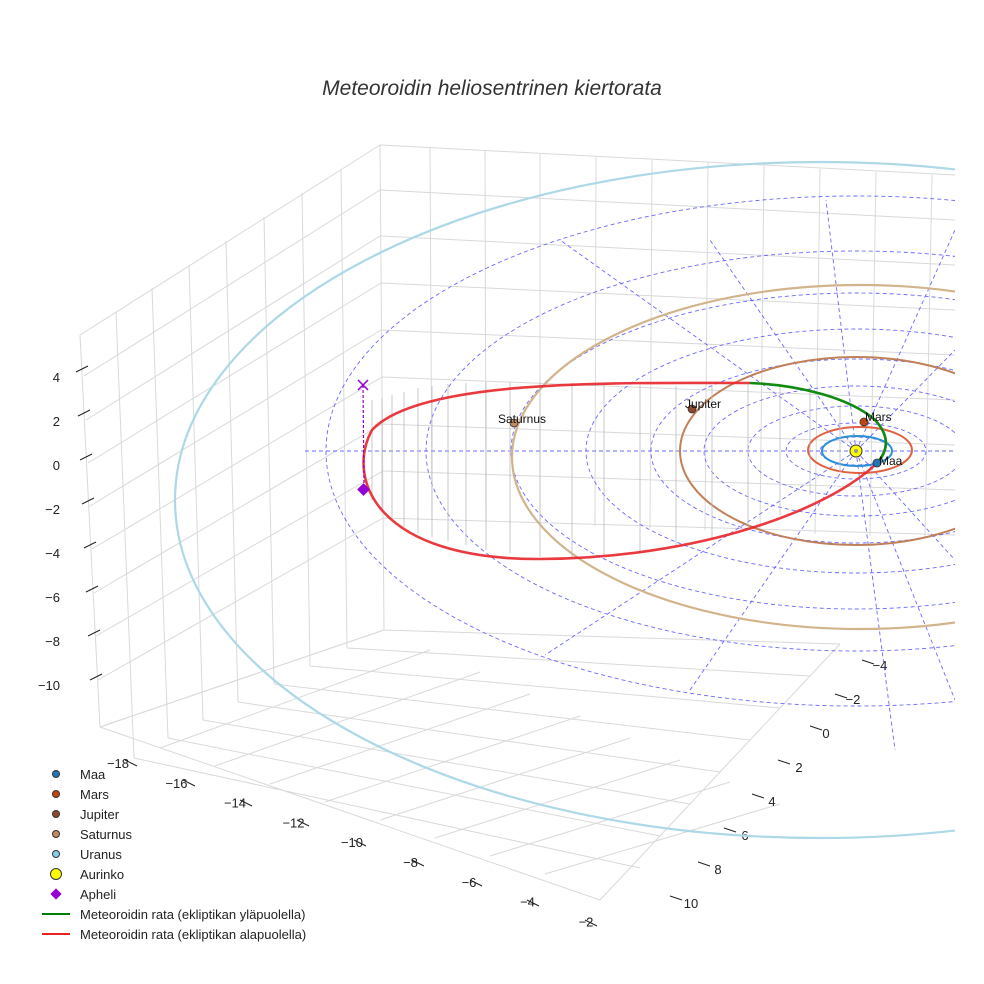  Describe the element at coordinates (56, 421) in the screenshot. I see `z-tick-label: 2` at that location.